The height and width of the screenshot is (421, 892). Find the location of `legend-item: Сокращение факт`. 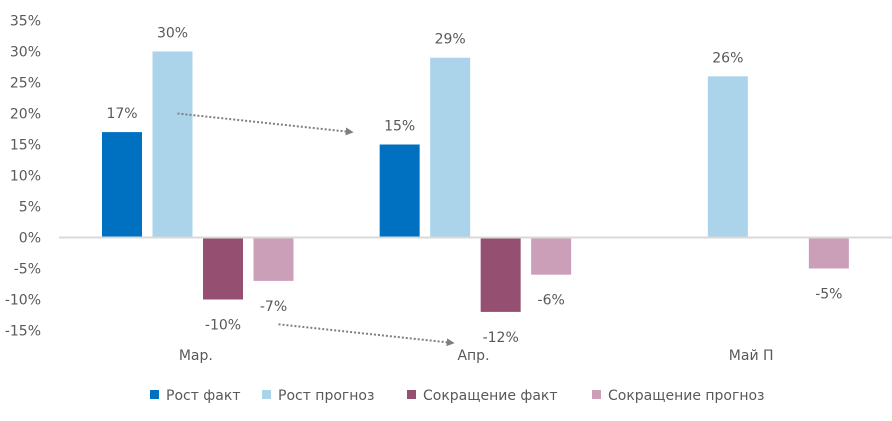

legend-item: Сокращение факт is located at coordinates (482, 396).